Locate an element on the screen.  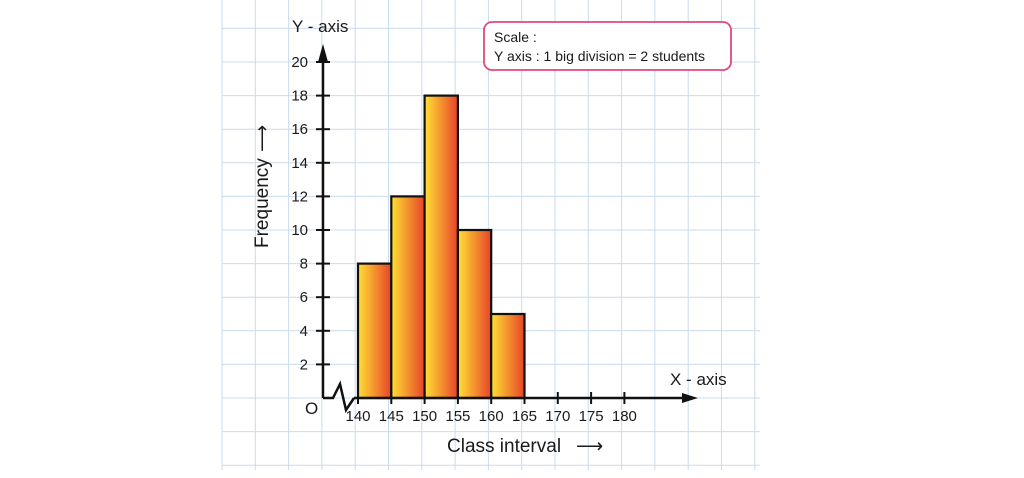
axis-break-zigzag is located at coordinates (339, 397).